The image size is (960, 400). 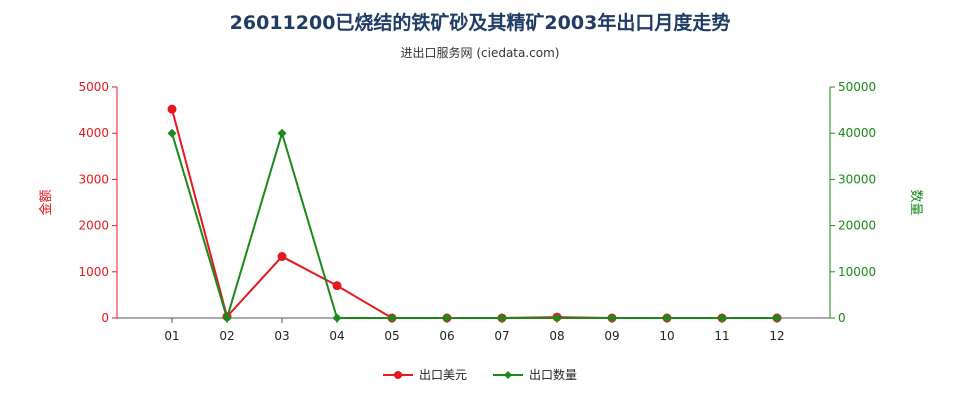 I want to click on chart-legend: 出口美元 出口数量, so click(x=480, y=374).